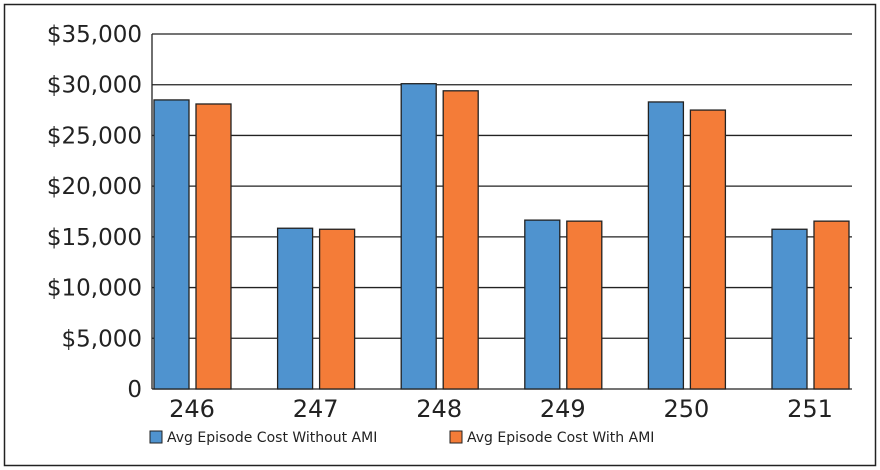 This screenshot has height=470, width=880. Describe the element at coordinates (134, 390) in the screenshot. I see `y-tick-label: 0` at that location.